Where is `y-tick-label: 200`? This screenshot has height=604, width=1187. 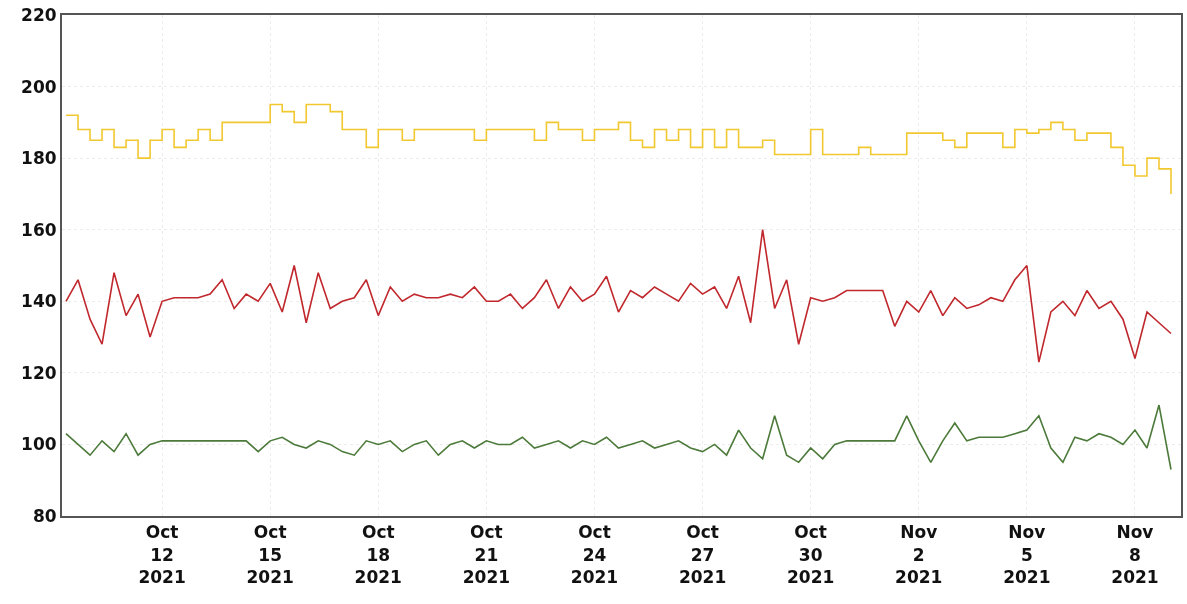 y-tick-label: 200 is located at coordinates (39, 86).